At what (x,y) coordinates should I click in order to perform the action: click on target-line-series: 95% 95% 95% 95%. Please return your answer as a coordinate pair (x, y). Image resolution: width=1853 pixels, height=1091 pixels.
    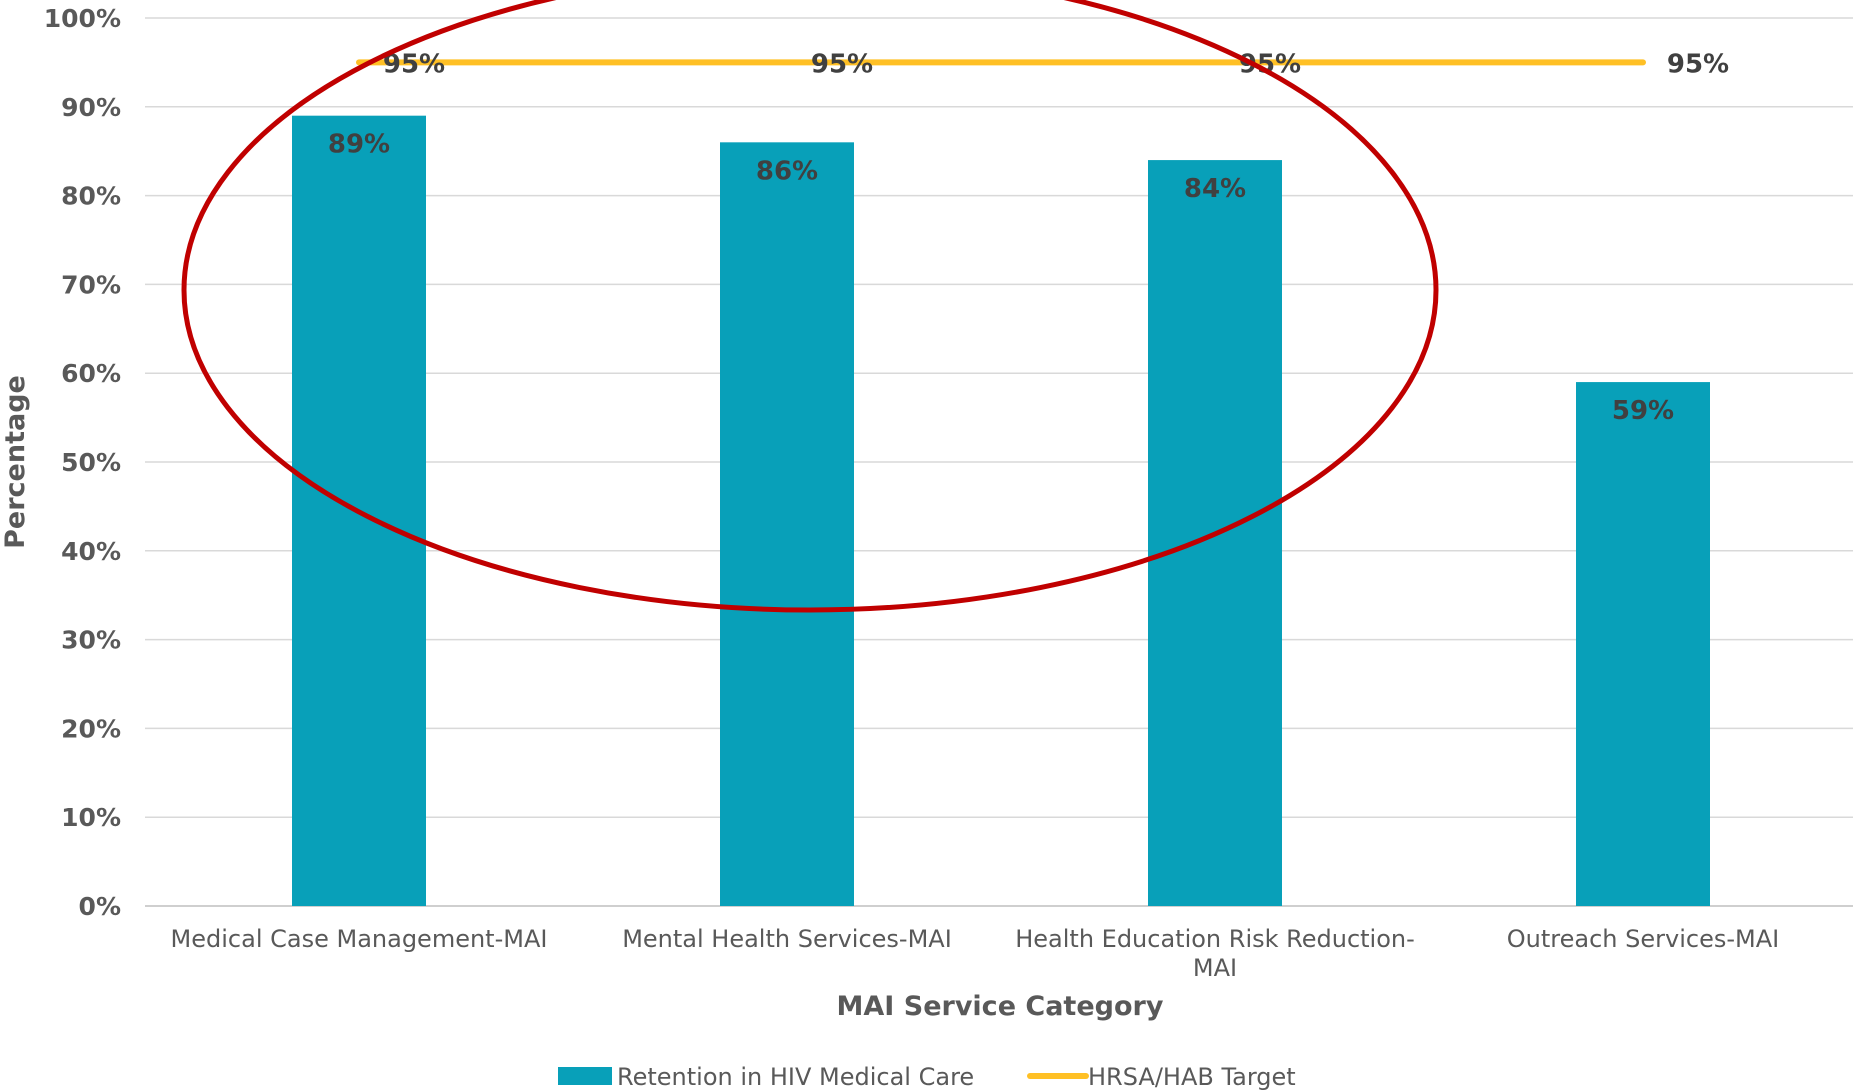
    Looking at the image, I should click on (1042, 64).